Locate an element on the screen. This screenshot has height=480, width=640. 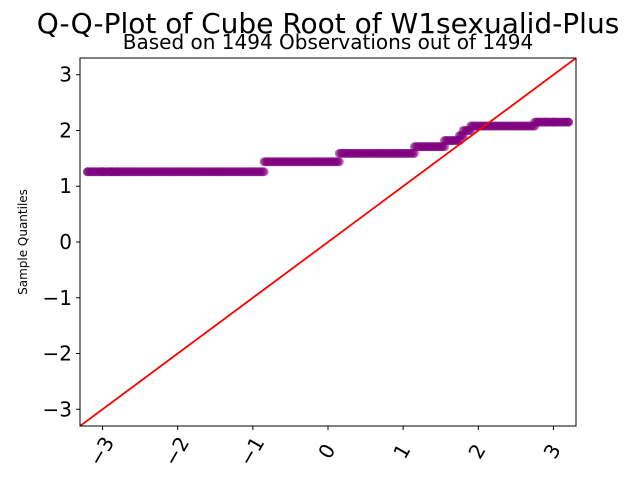
x-tick-label: −1 is located at coordinates (252, 451).